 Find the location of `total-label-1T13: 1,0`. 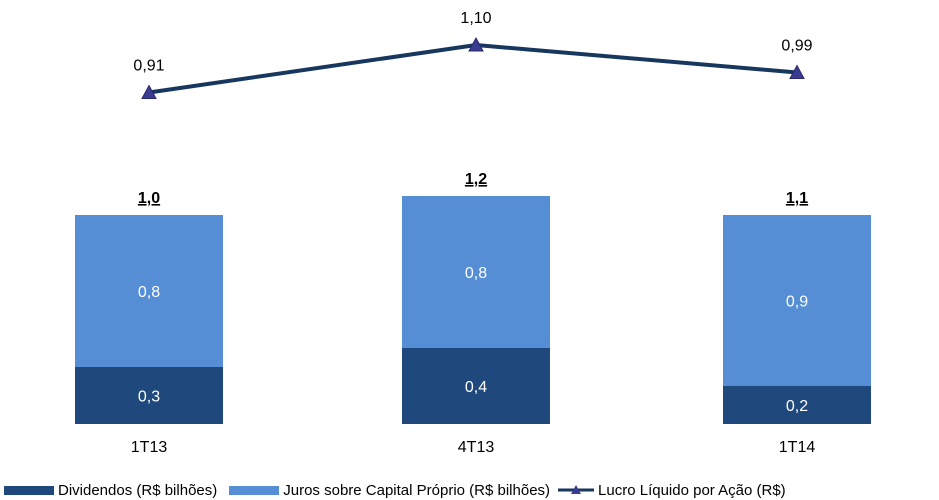

total-label-1T13: 1,0 is located at coordinates (149, 198).